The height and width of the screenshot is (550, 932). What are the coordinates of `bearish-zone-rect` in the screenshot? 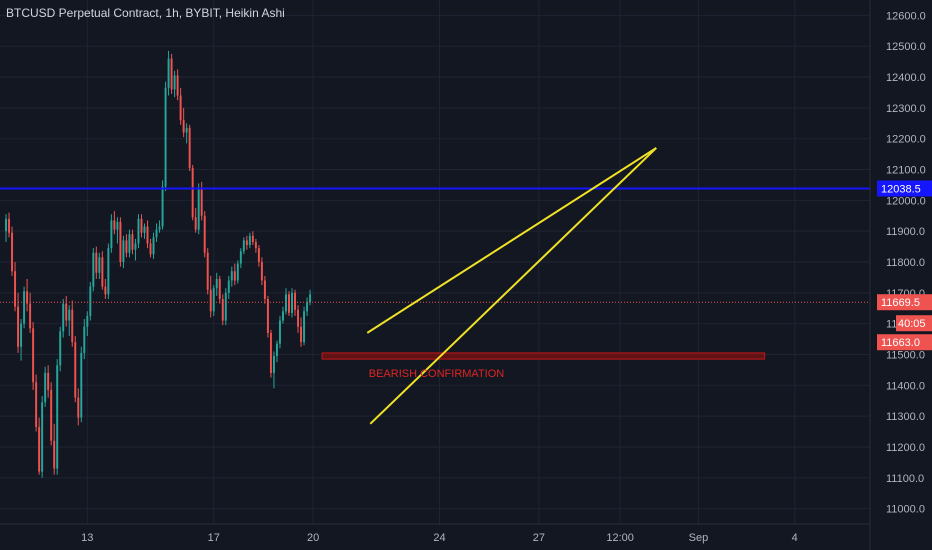 It's located at (543, 356).